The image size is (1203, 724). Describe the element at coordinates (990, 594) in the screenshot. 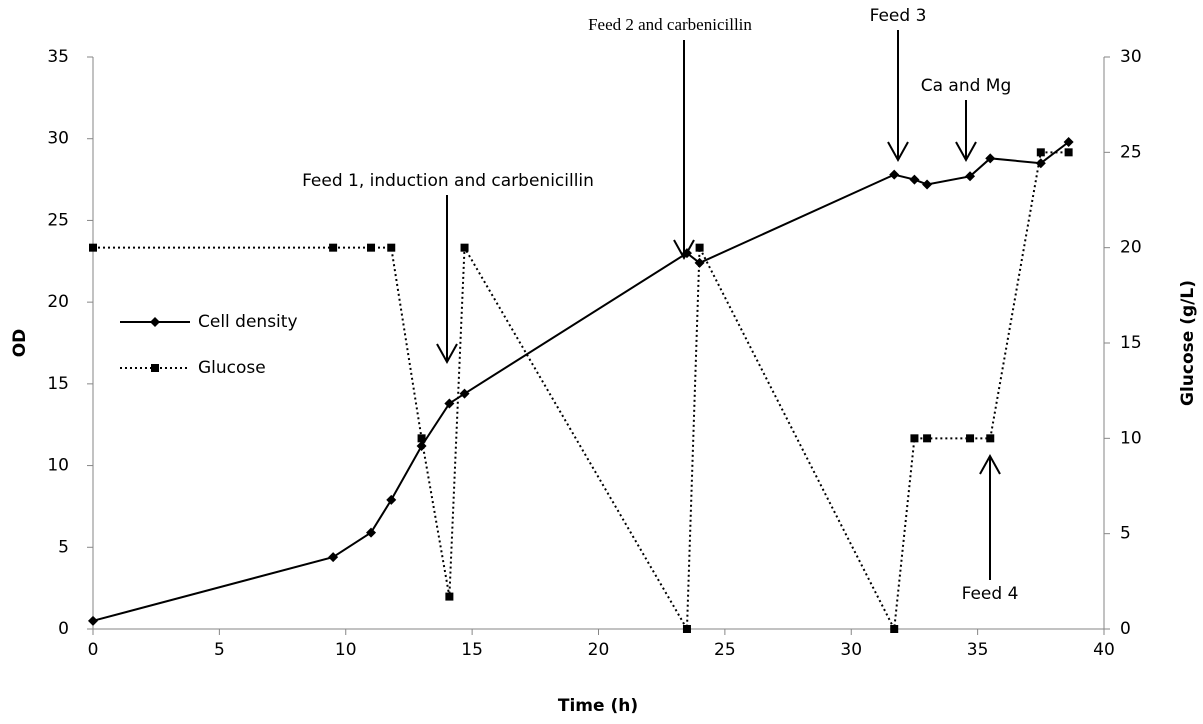

I see `annotation: Feed 4` at that location.